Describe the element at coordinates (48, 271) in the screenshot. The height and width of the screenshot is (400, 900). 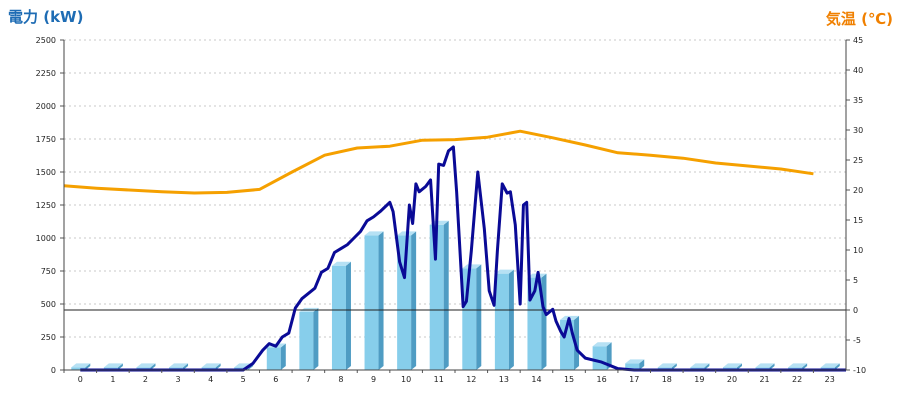
I see `left-tick-label: 750` at that location.